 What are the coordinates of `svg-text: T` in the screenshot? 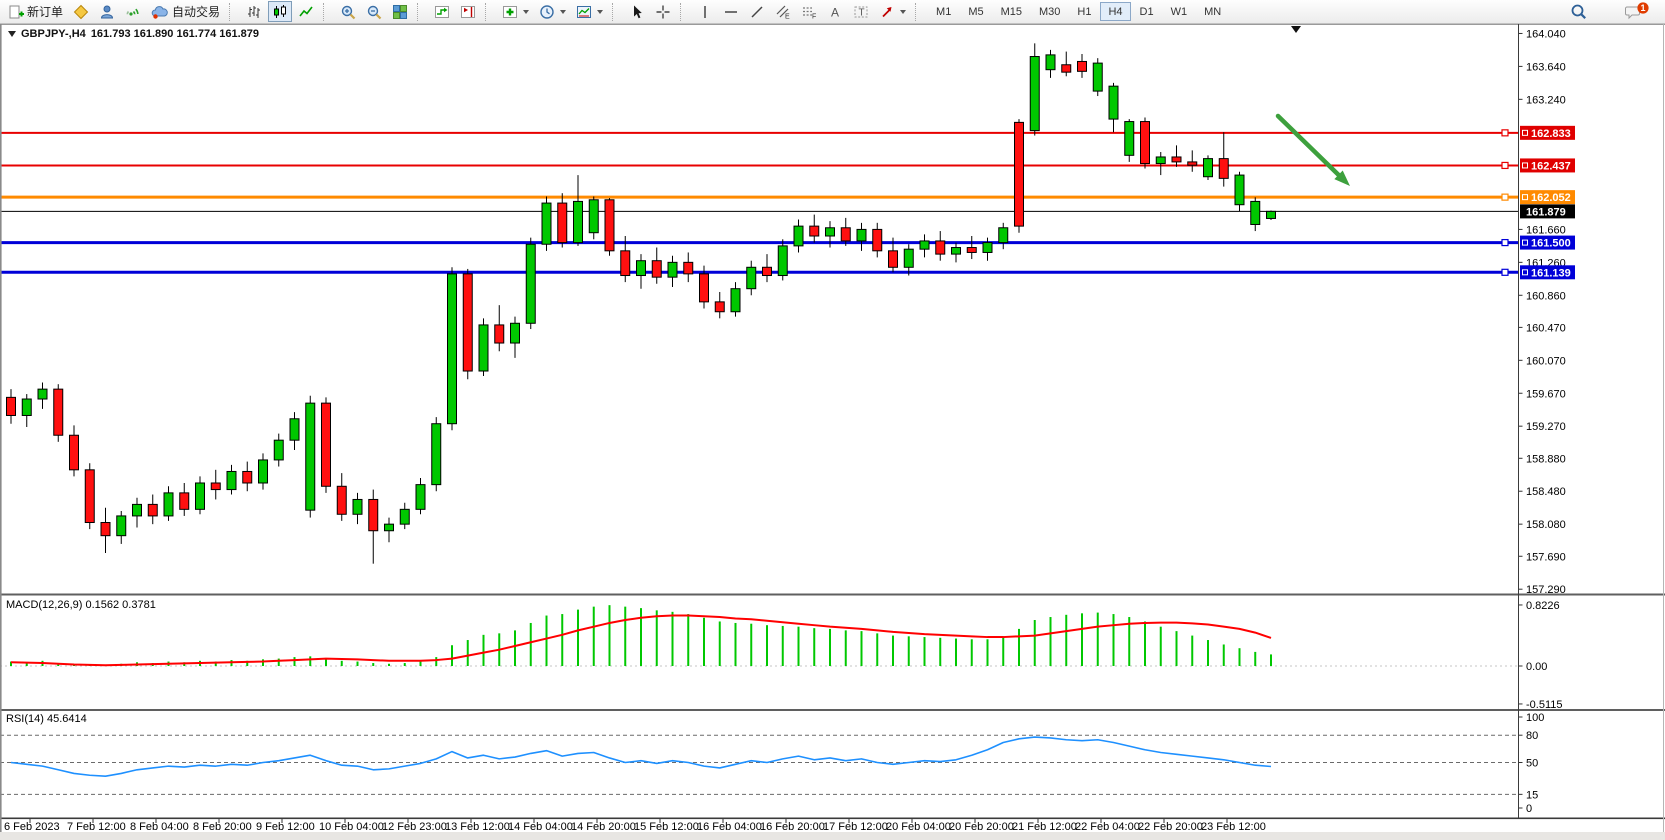 It's located at (862, 12).